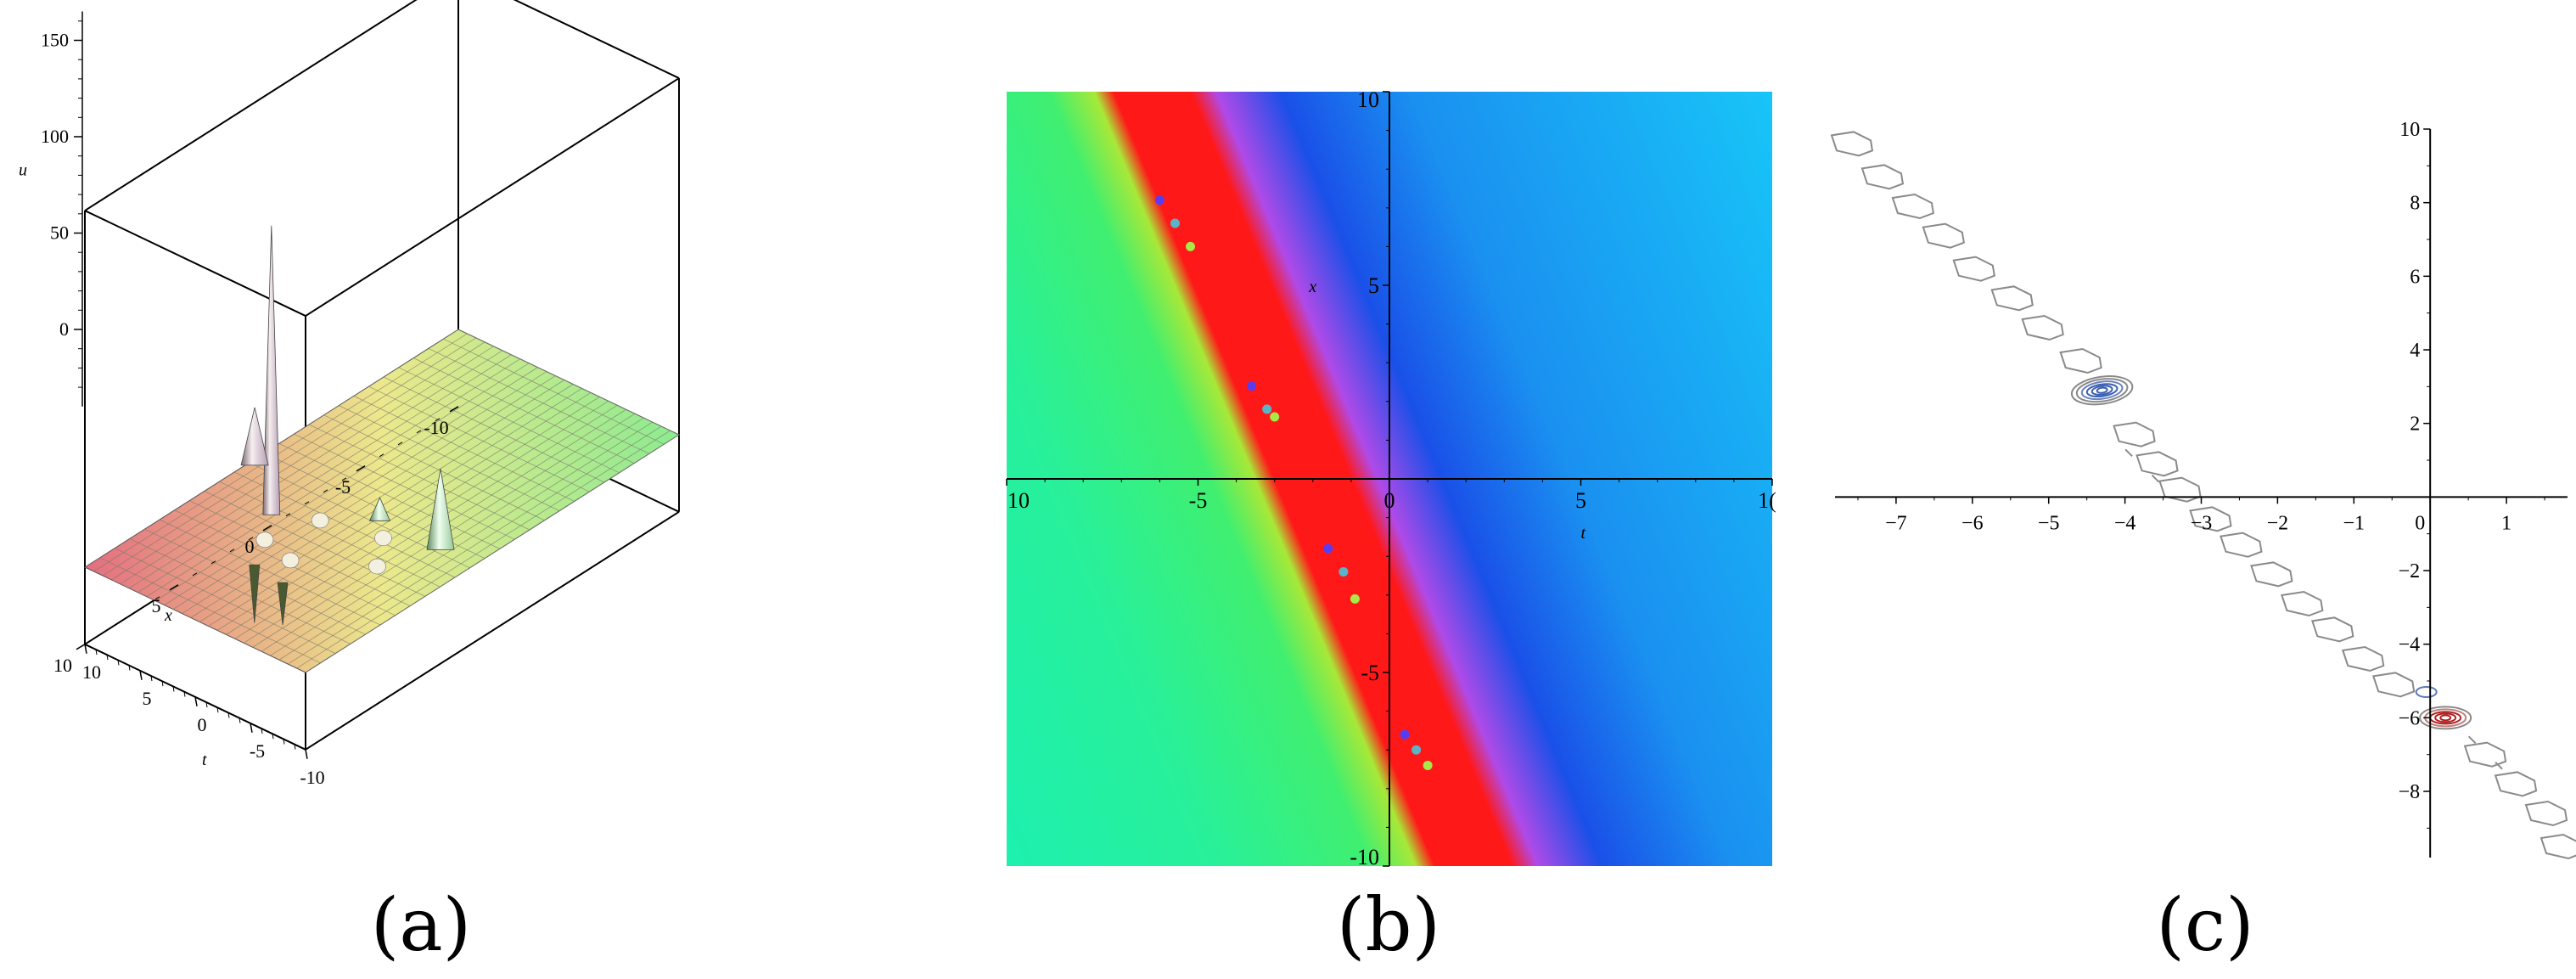  I want to click on x-tick-label: 1, so click(2506, 523).